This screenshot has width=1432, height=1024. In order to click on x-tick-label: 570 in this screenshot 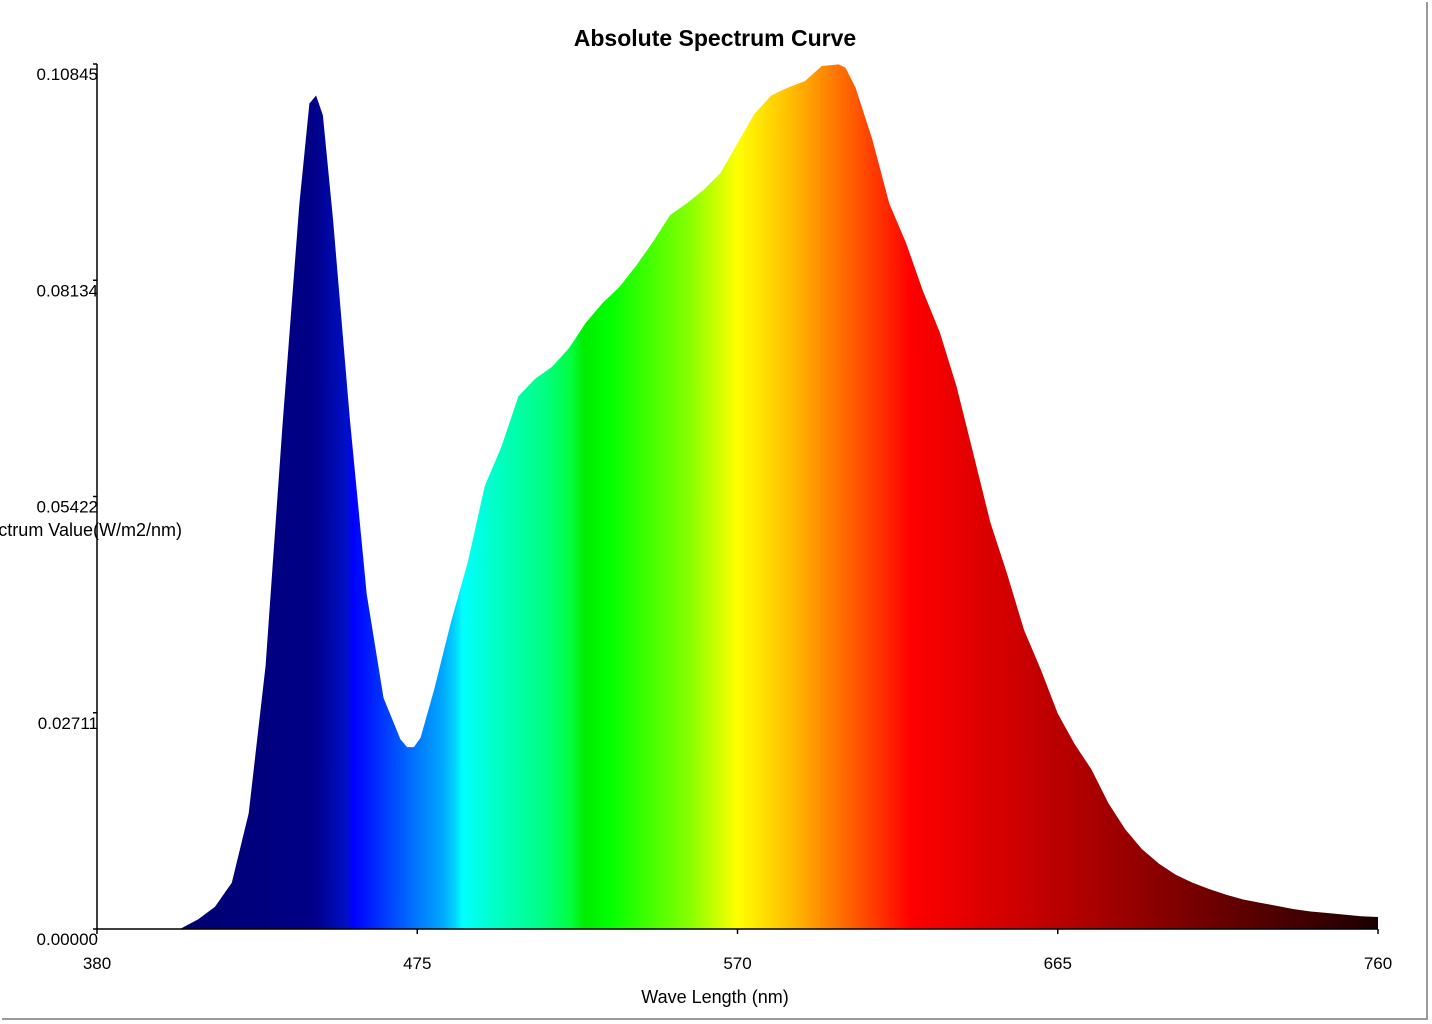, I will do `click(737, 963)`.